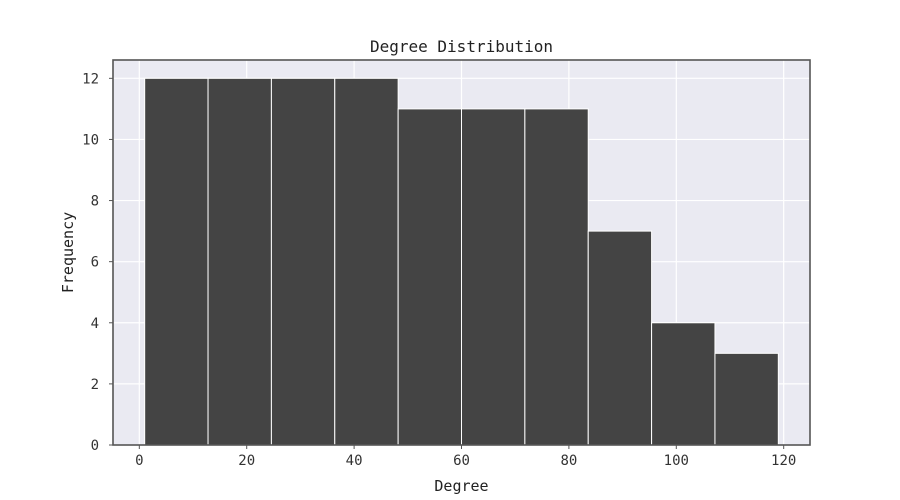 This screenshot has width=900, height=500. Describe the element at coordinates (461, 486) in the screenshot. I see `x-axis-label: Degree` at that location.